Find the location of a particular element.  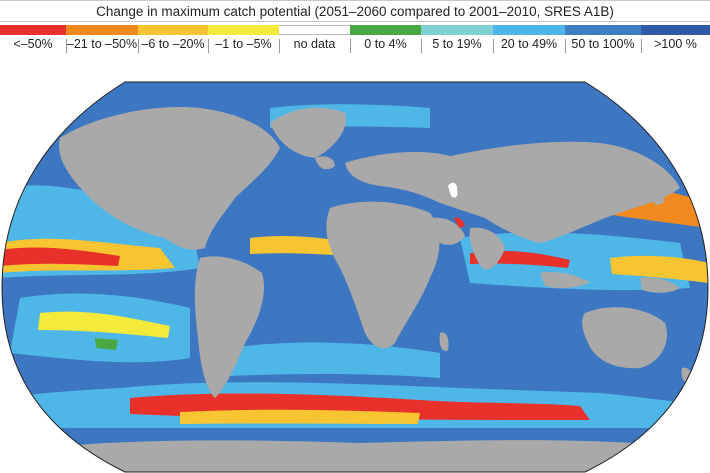

land-greenland is located at coordinates (308, 132).